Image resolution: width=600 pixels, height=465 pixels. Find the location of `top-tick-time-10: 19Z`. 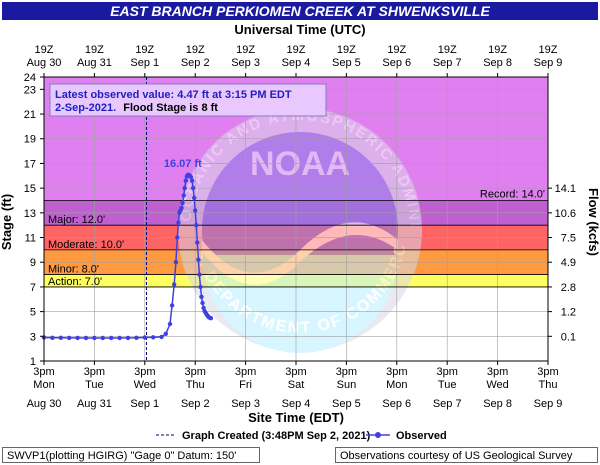

top-tick-time-10: 19Z is located at coordinates (548, 50).